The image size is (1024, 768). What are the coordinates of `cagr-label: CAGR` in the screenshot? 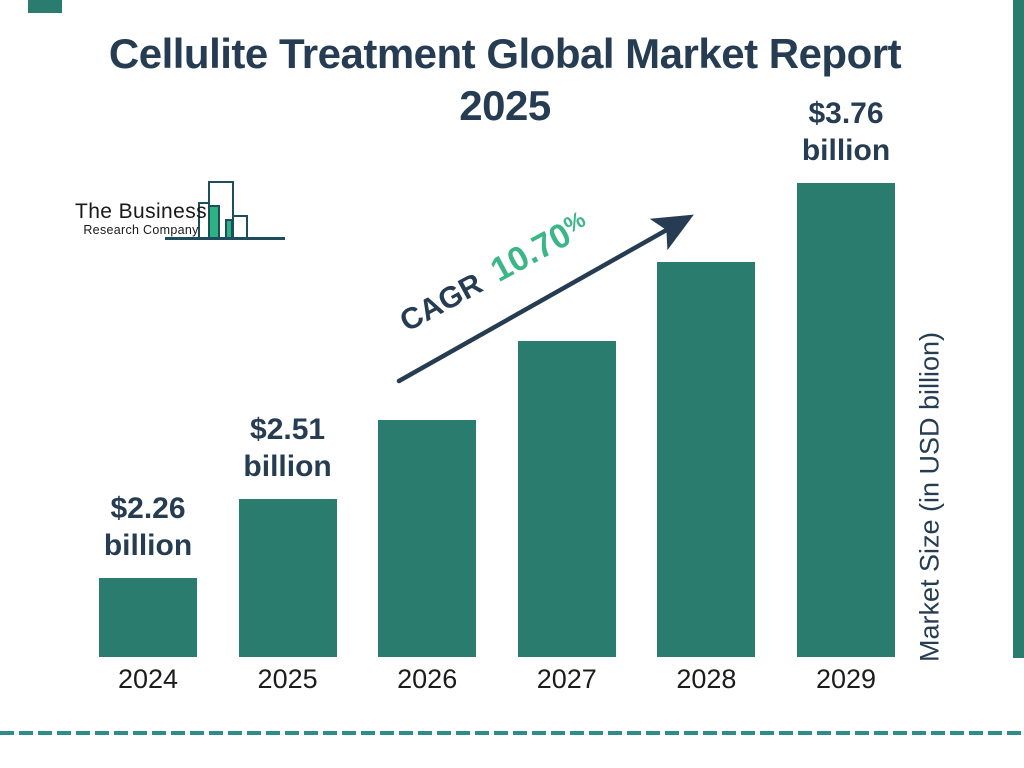 It's located at (441, 303).